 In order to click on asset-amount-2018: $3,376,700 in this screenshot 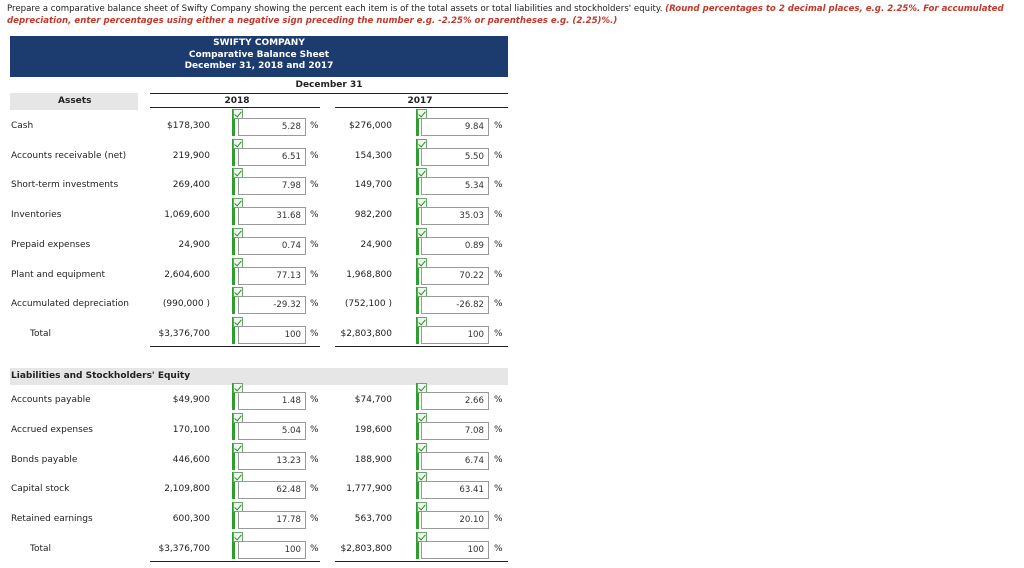, I will do `click(184, 333)`.